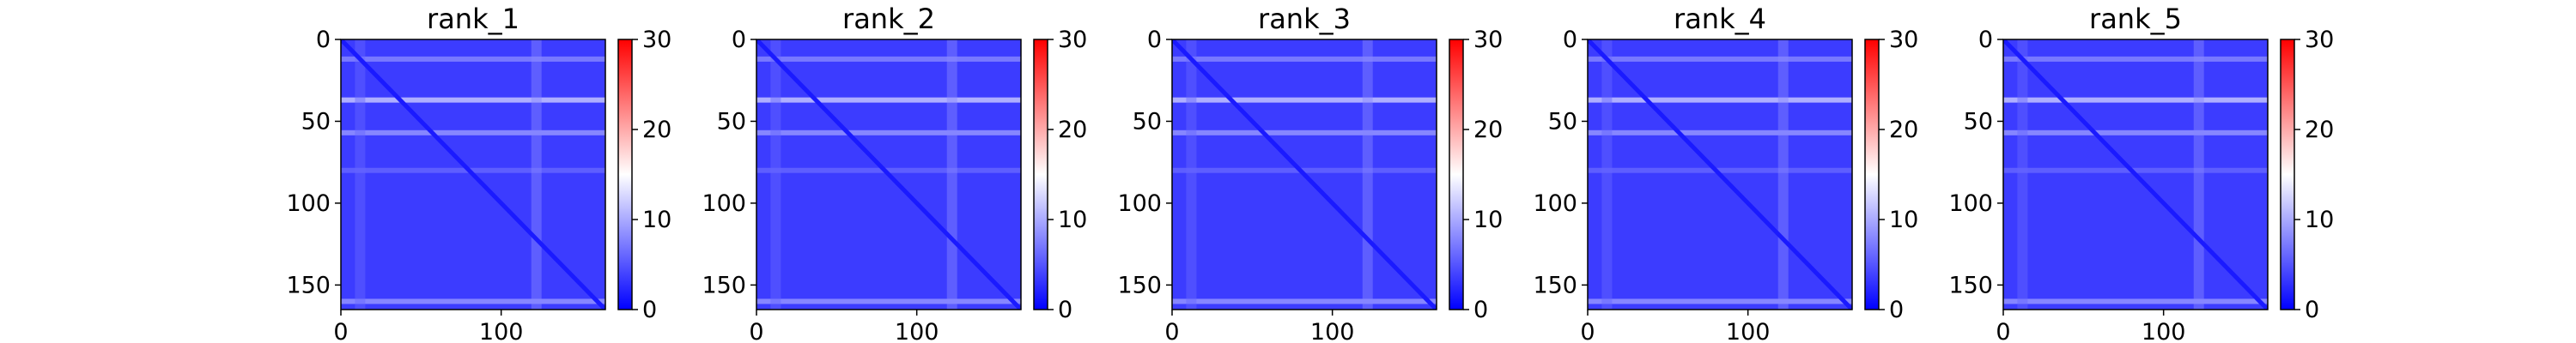  What do you see at coordinates (473, 19) in the screenshot?
I see `panel-title: rank_1` at bounding box center [473, 19].